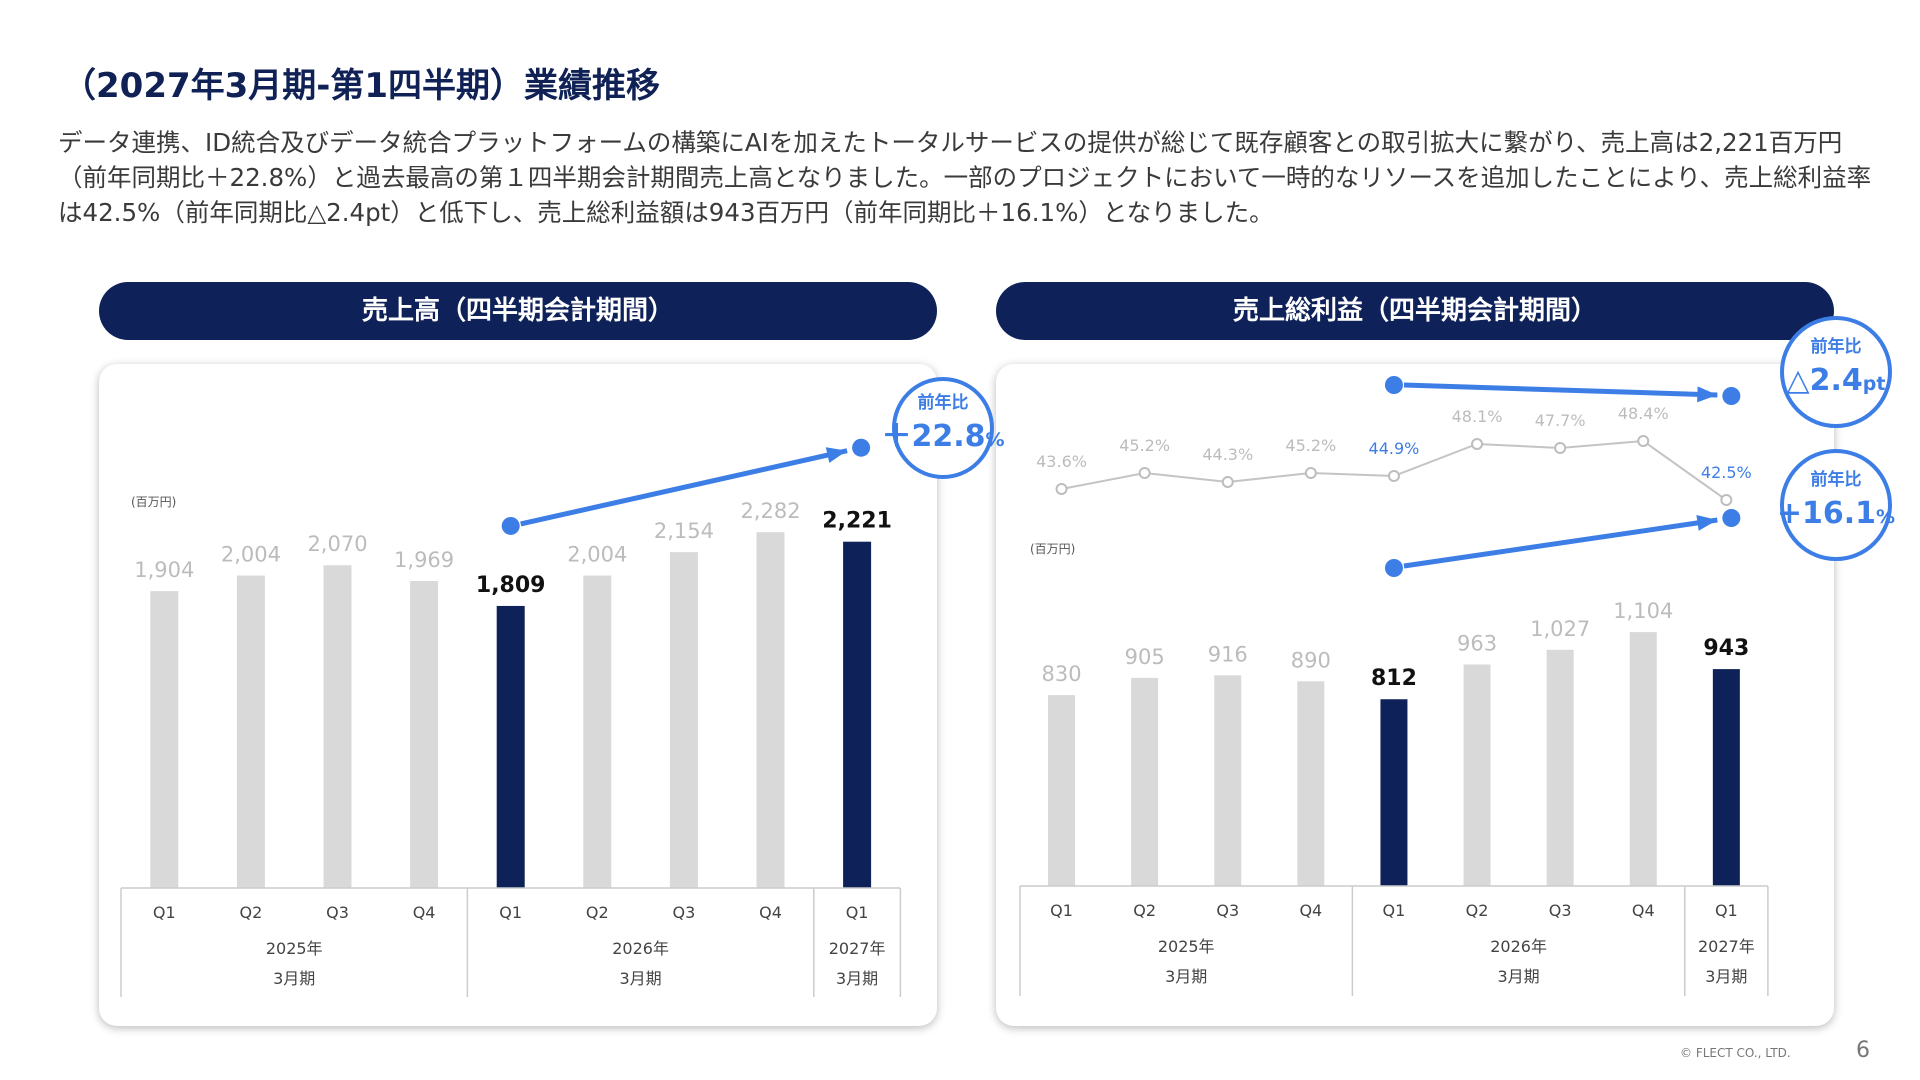 Image resolution: width=1920 pixels, height=1080 pixels. Describe the element at coordinates (337, 544) in the screenshot. I see `data-label: 2,070` at that location.